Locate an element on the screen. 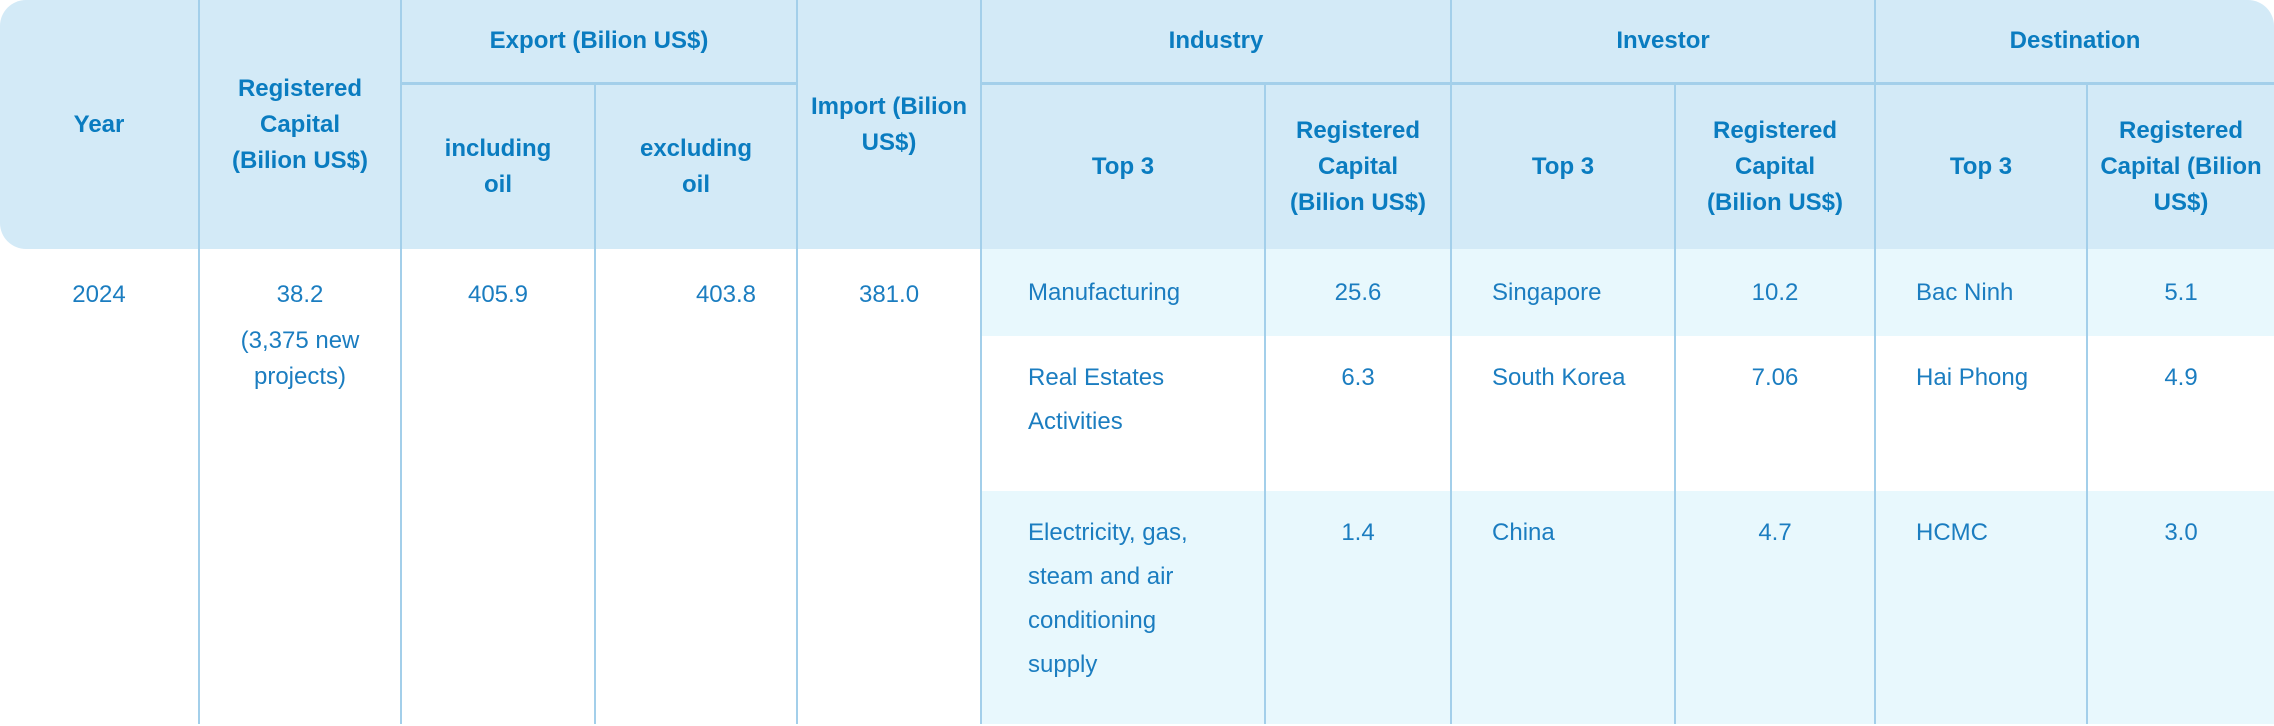 The image size is (2274, 726). header-destination-capital: Registered Capital (Bilion US$) is located at coordinates (2181, 167).